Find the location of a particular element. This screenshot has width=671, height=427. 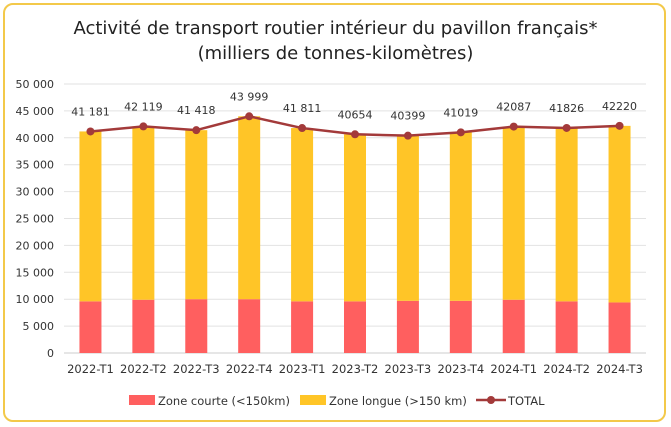

y-tick-label: 35 000 is located at coordinates (35, 165).